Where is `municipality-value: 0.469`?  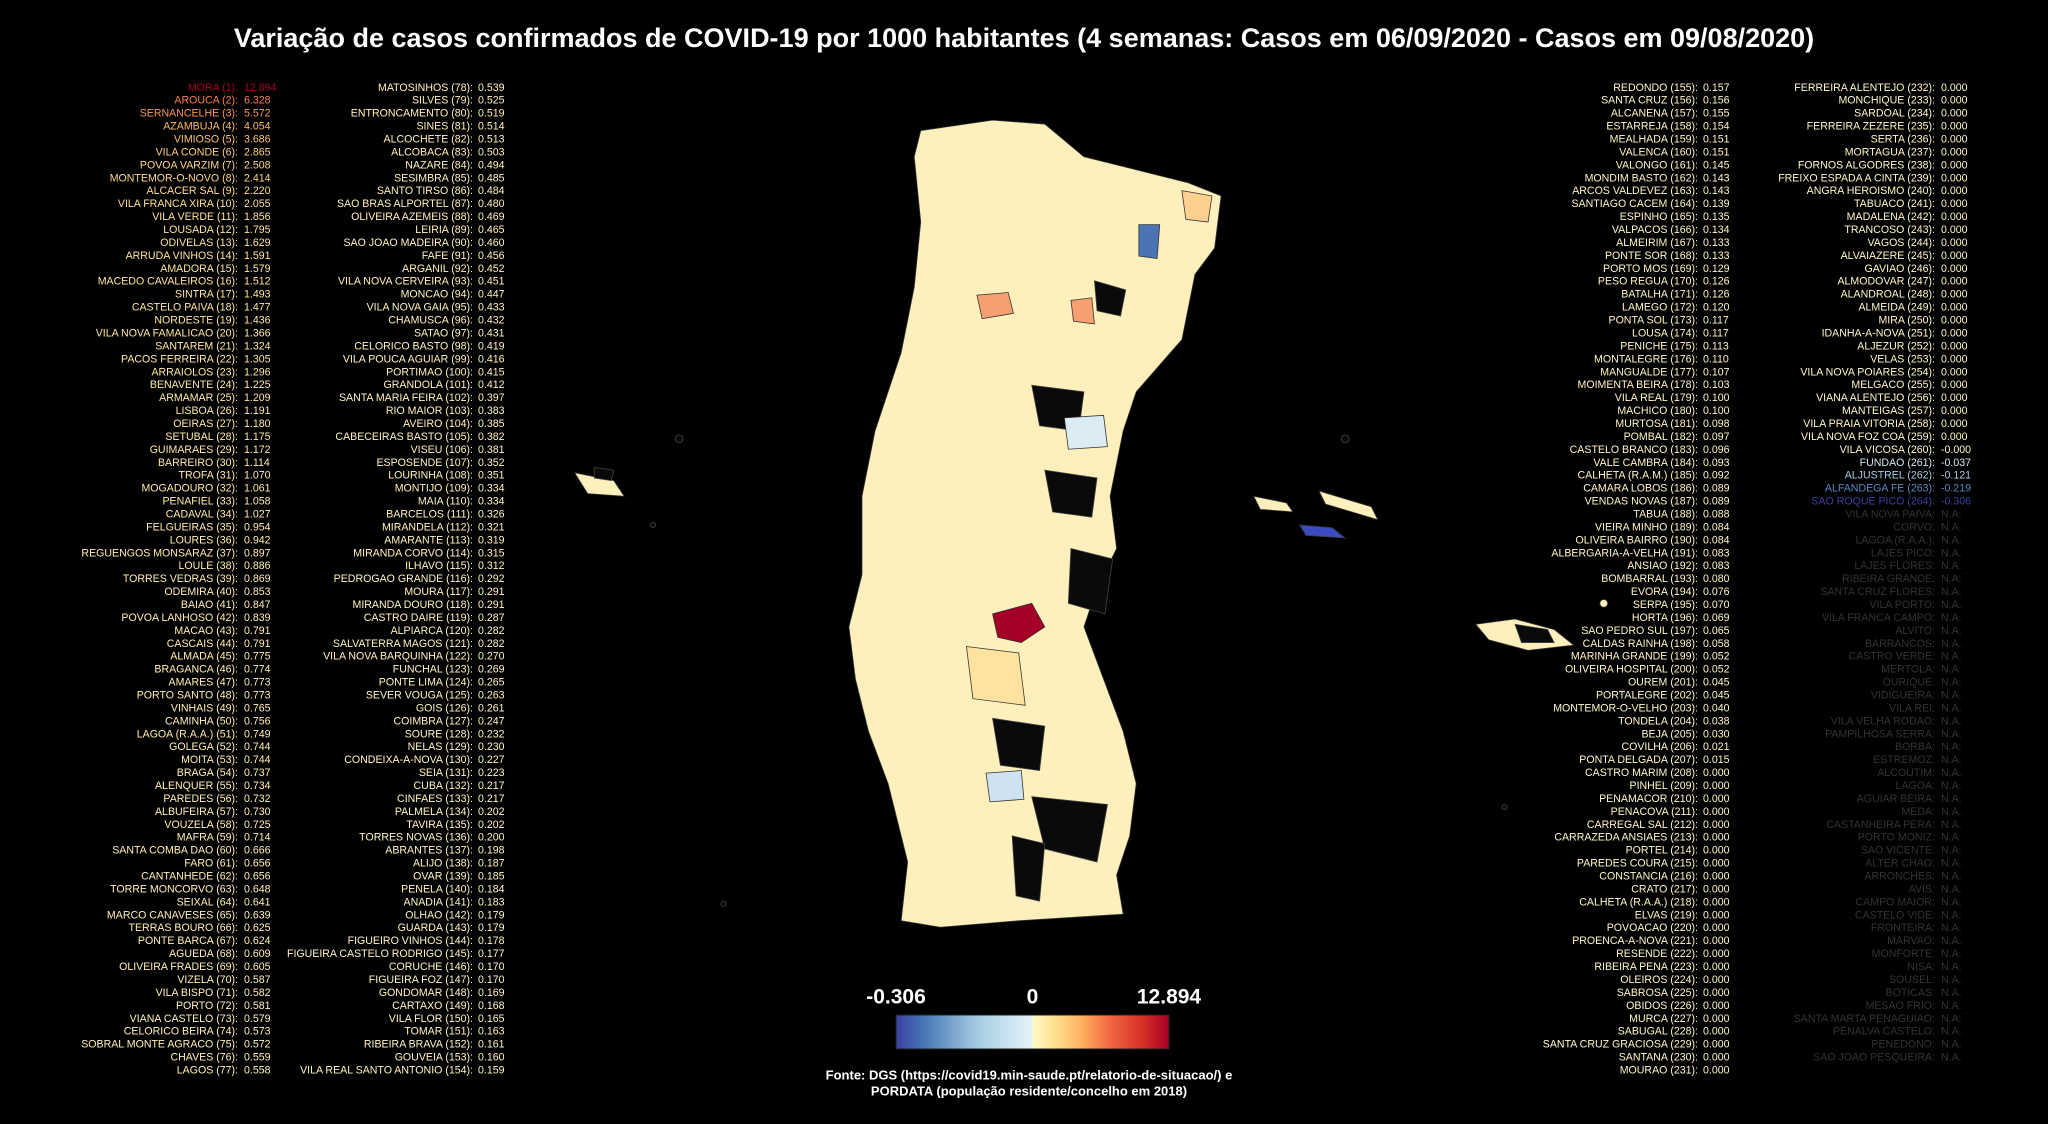
municipality-value: 0.469 is located at coordinates (491, 217).